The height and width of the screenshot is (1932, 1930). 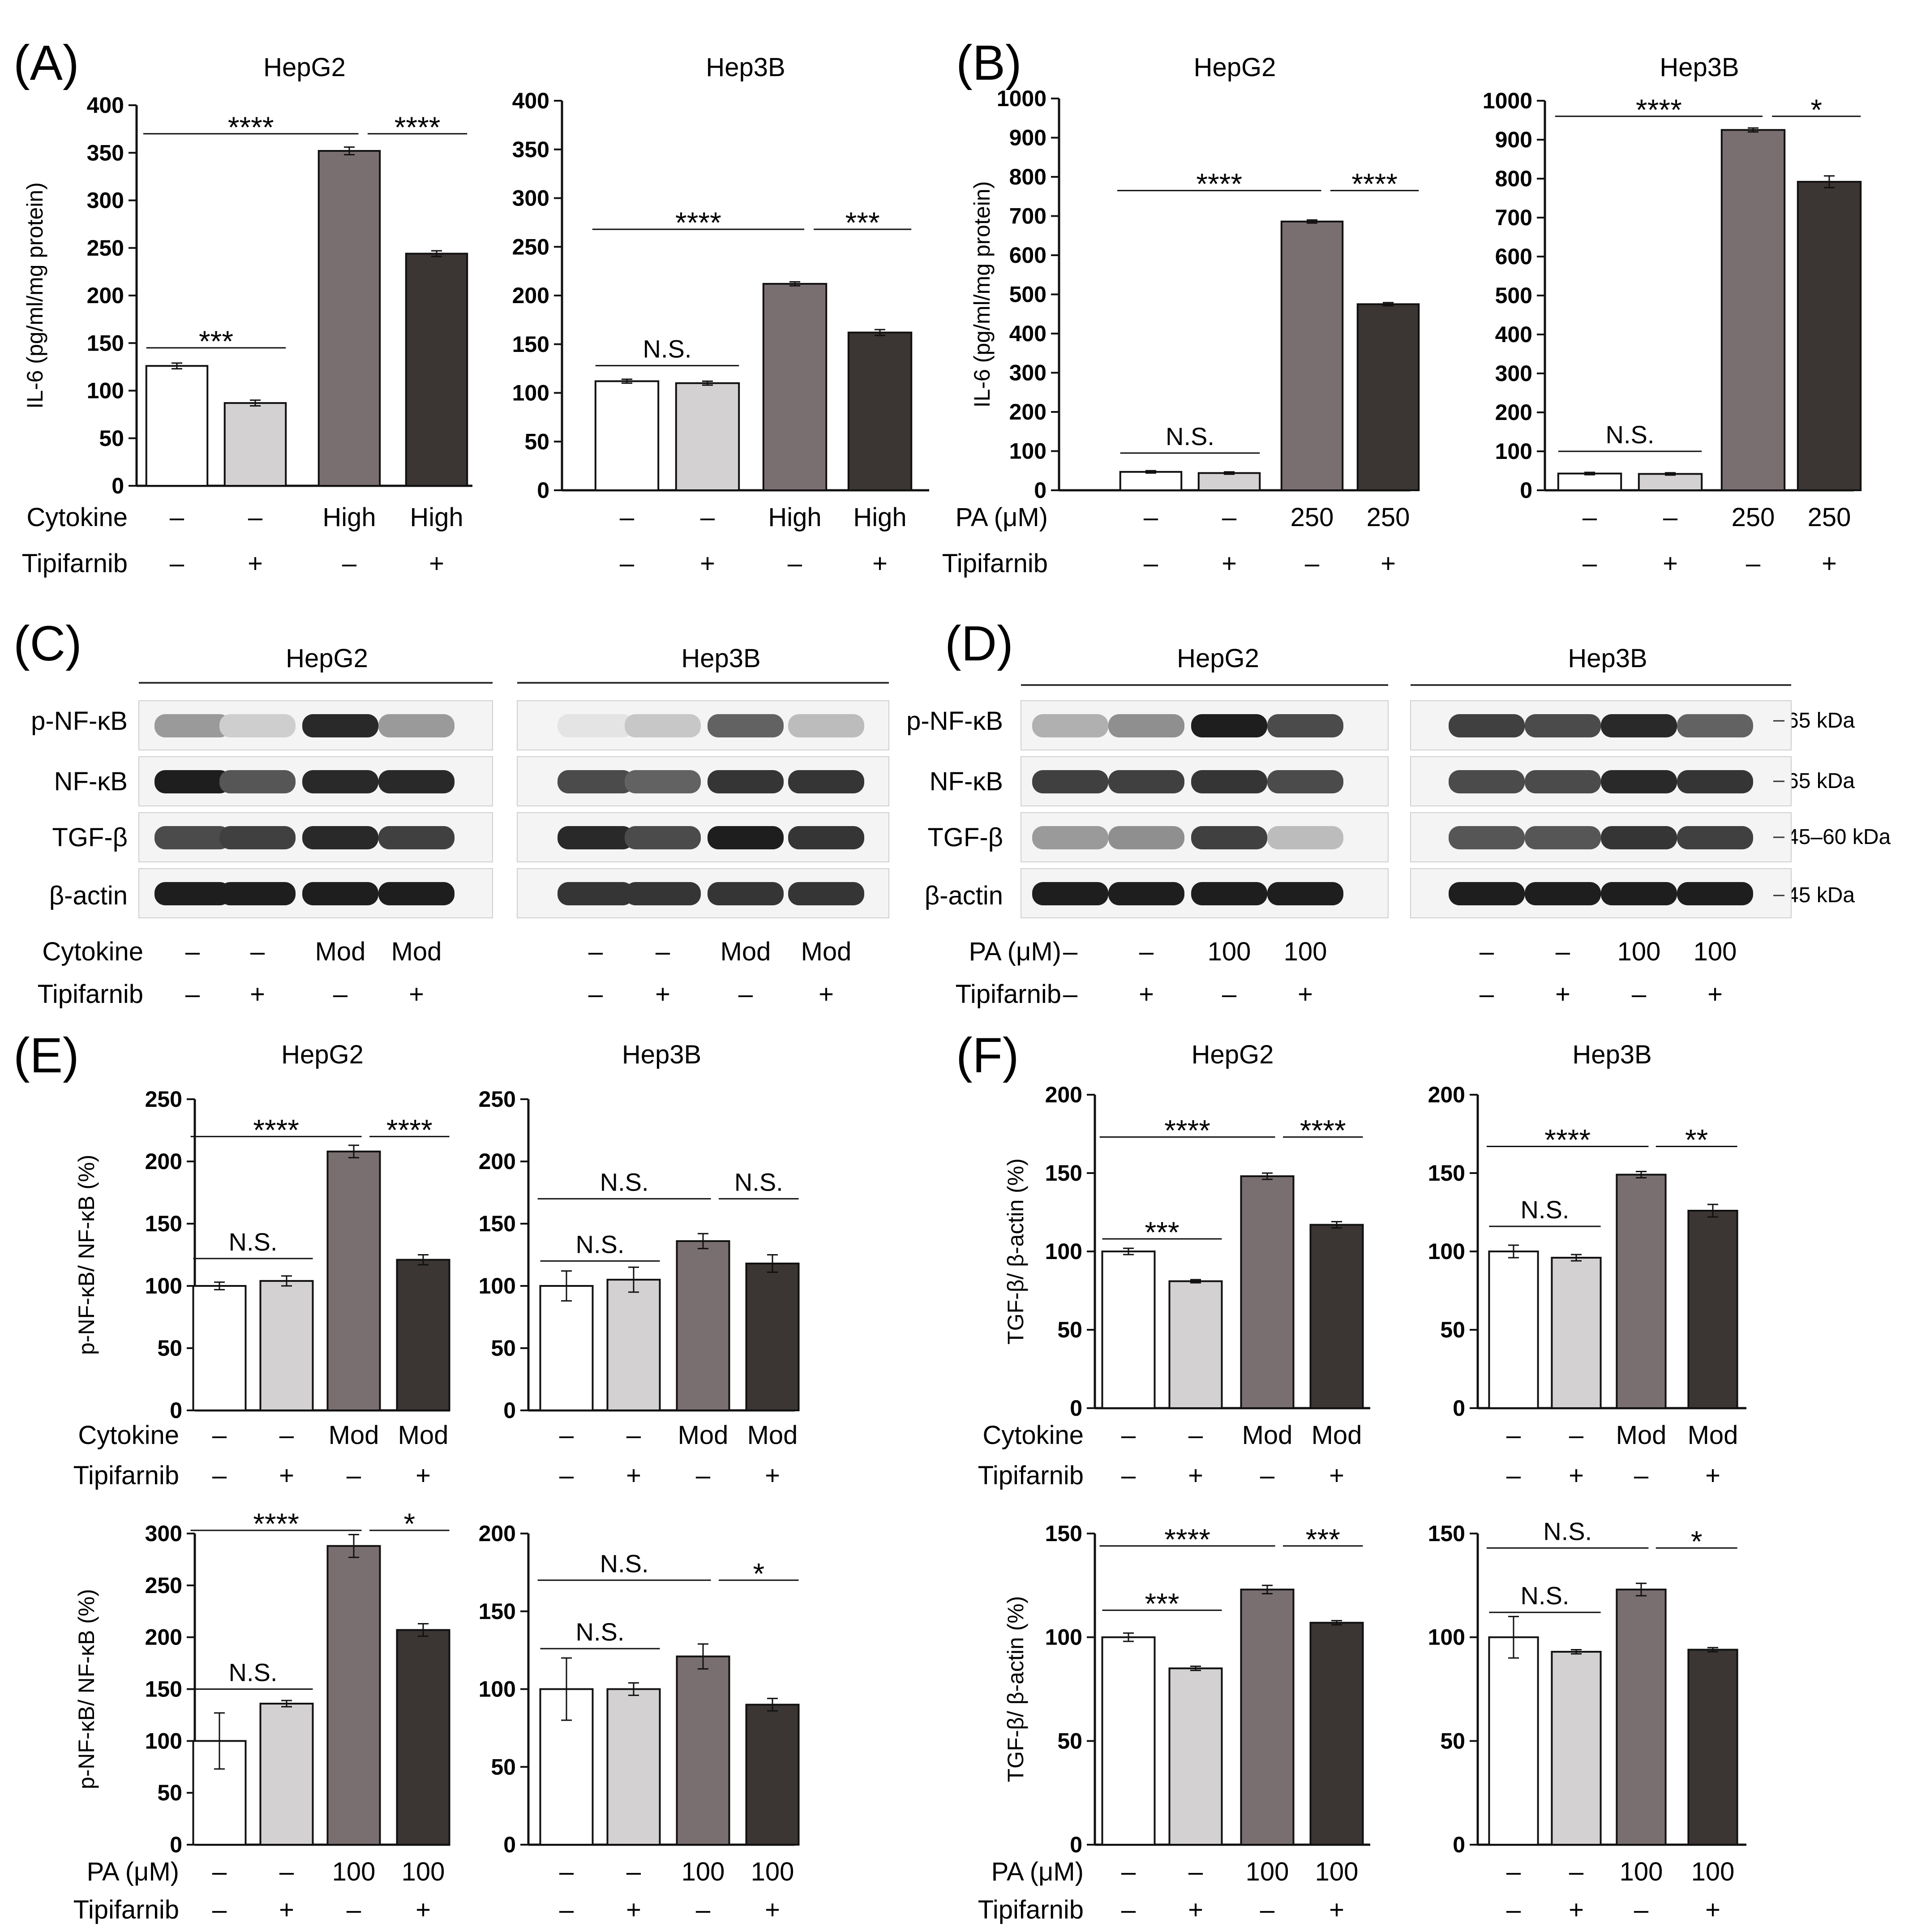 What do you see at coordinates (1027, 177) in the screenshot?
I see `y-tick-label: 800` at bounding box center [1027, 177].